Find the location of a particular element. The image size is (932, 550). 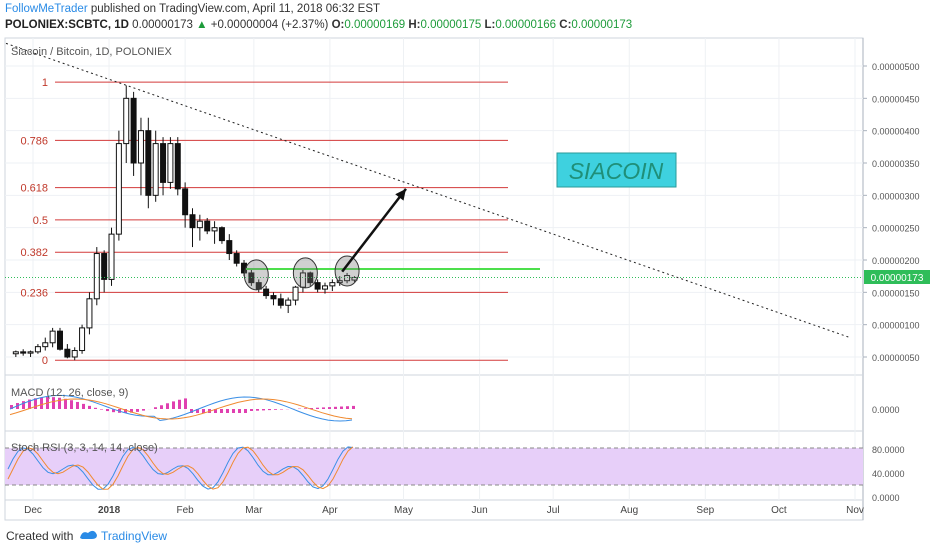

author-link: FollowMeTrader is located at coordinates (46, 9).